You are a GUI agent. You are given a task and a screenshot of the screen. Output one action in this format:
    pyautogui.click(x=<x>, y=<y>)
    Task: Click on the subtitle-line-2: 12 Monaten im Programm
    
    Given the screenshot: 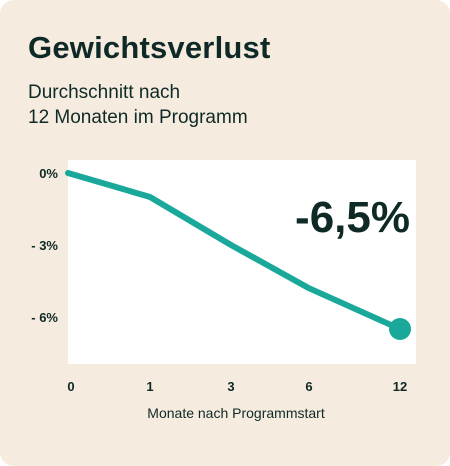 What is the action you would take?
    pyautogui.click(x=138, y=117)
    